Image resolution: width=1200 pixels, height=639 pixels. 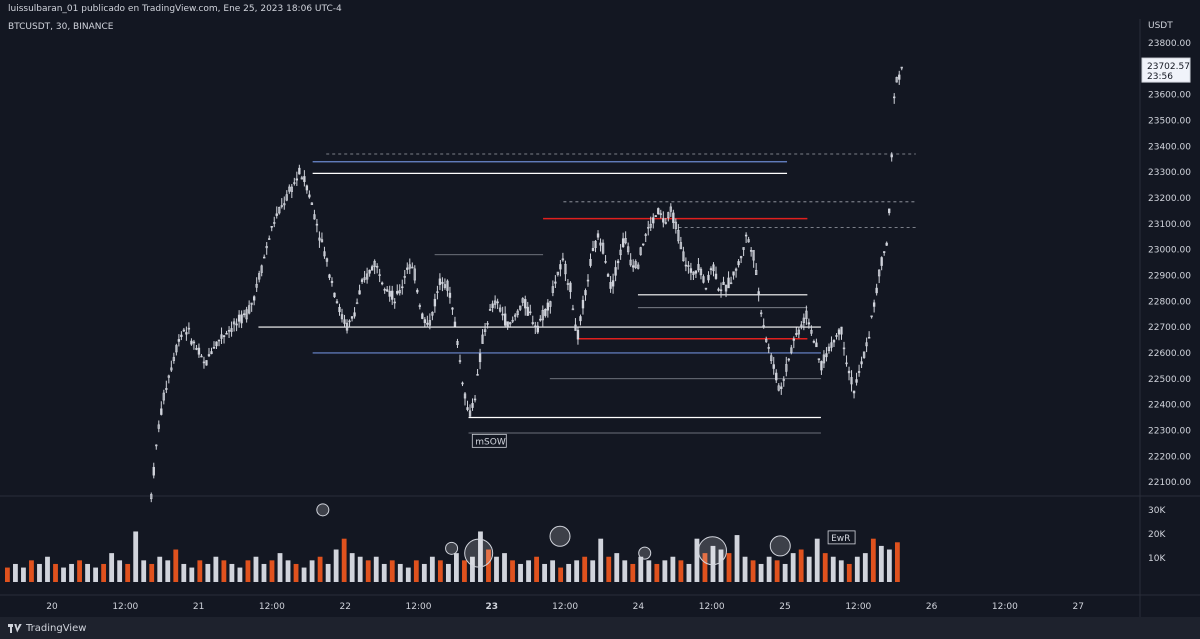 I want to click on time-tick-label: 12:00, so click(x=858, y=607).